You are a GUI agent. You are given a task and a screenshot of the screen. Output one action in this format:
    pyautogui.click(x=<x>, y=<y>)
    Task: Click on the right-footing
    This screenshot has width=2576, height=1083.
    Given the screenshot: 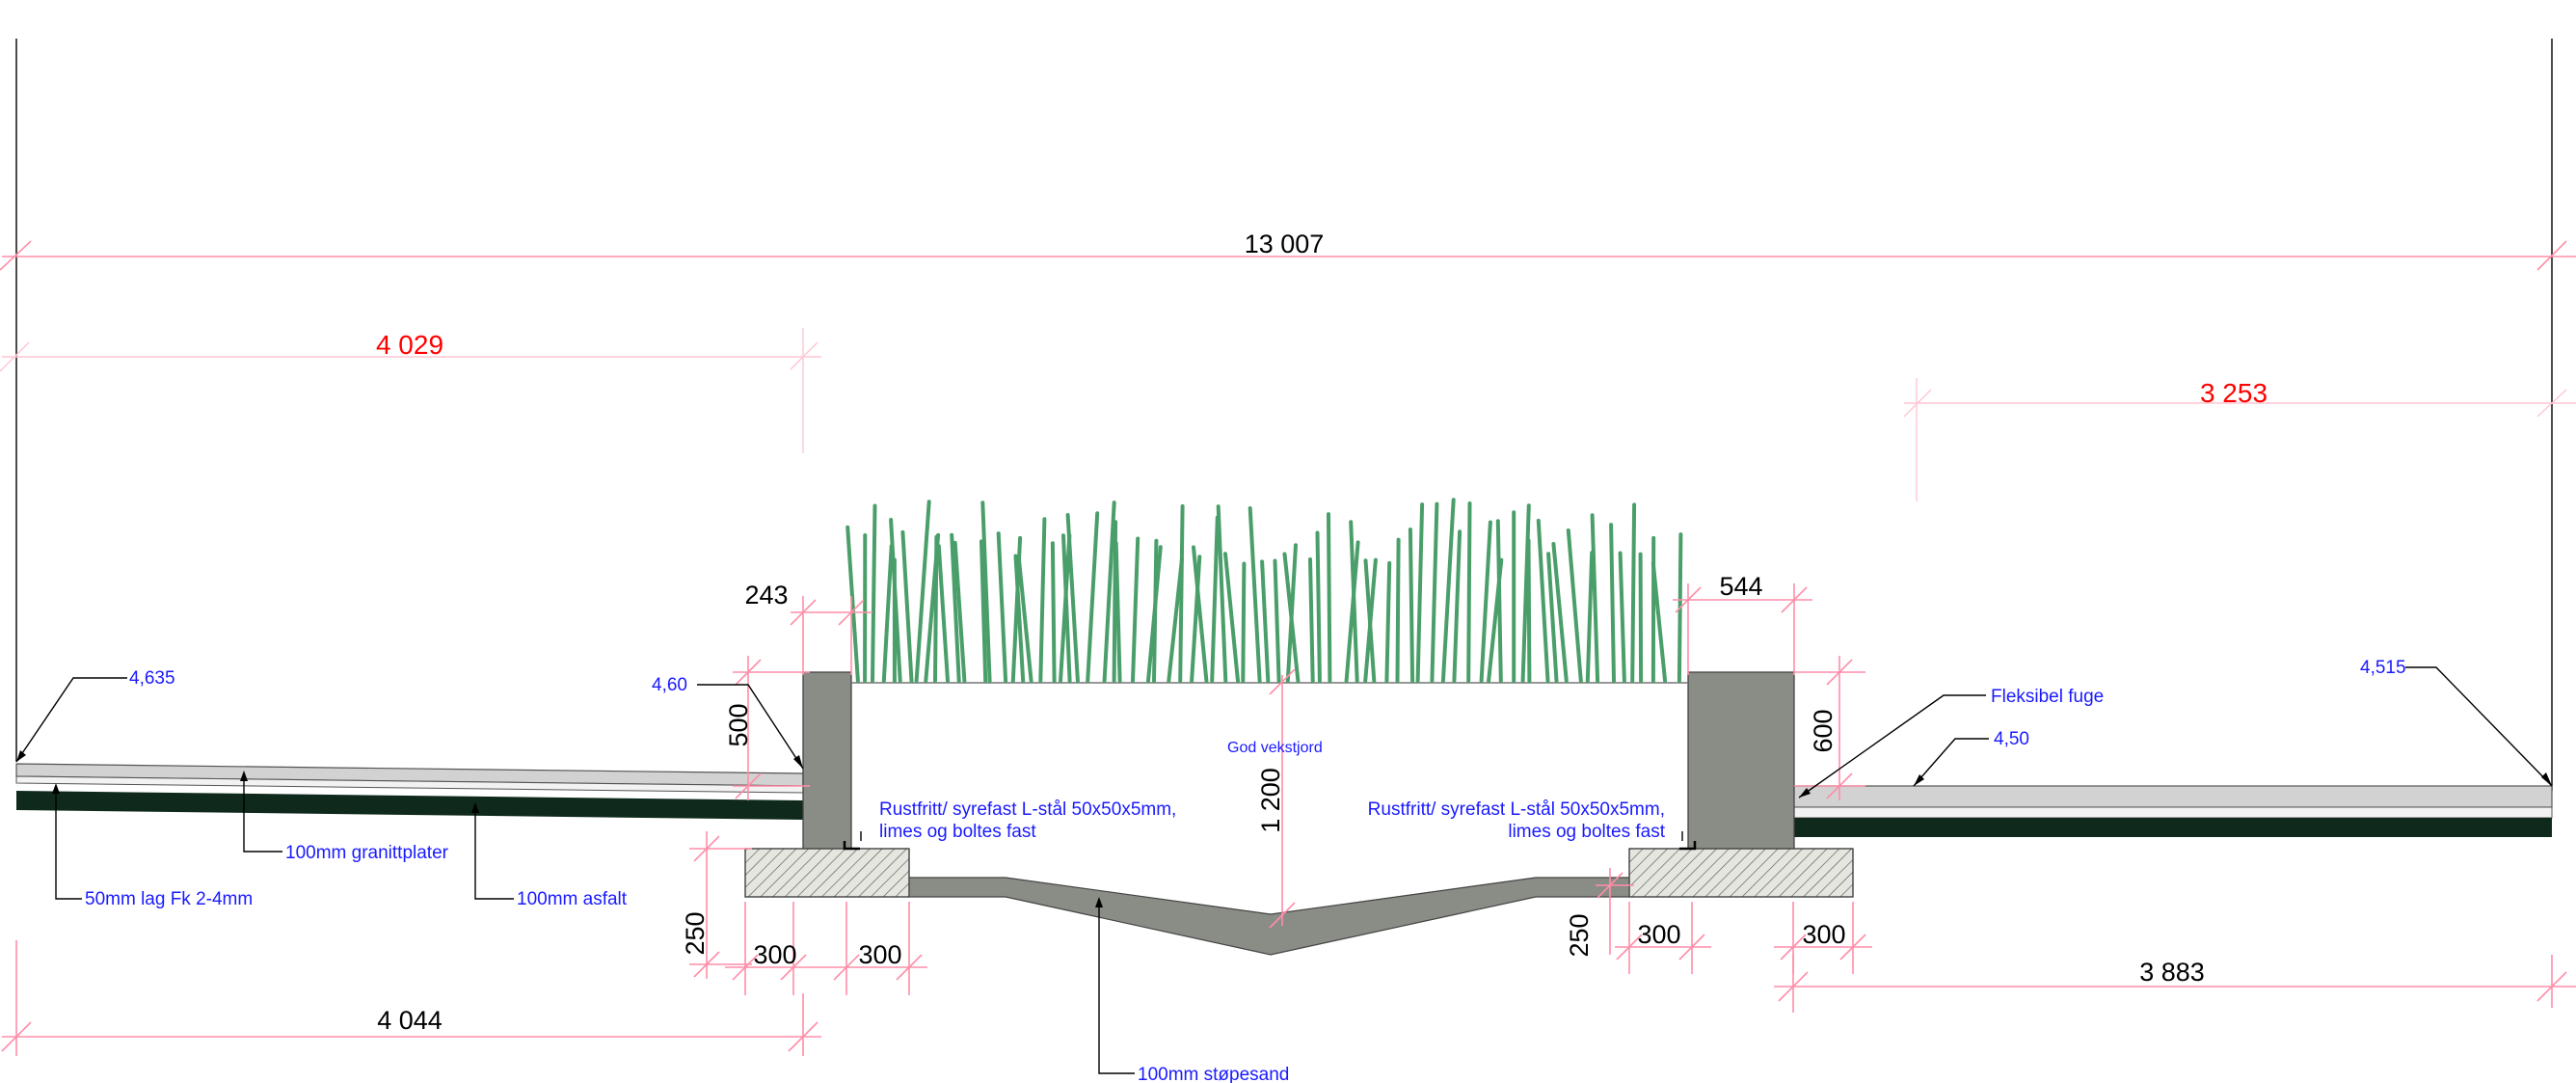 What is the action you would take?
    pyautogui.click(x=1741, y=873)
    